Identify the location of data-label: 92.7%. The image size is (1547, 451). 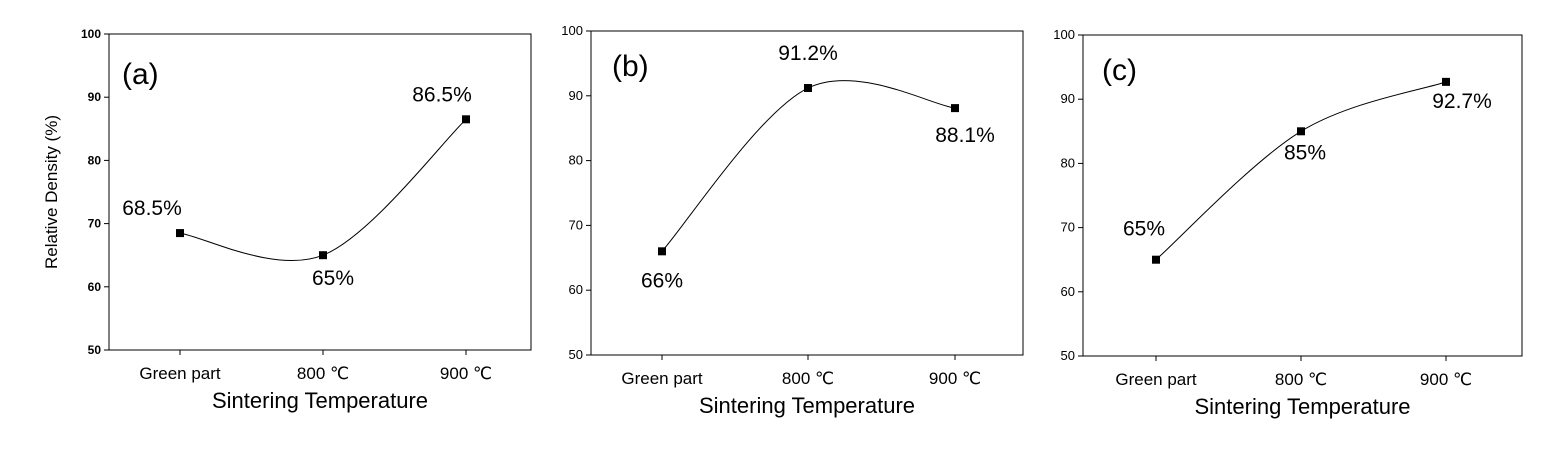
(1462, 101).